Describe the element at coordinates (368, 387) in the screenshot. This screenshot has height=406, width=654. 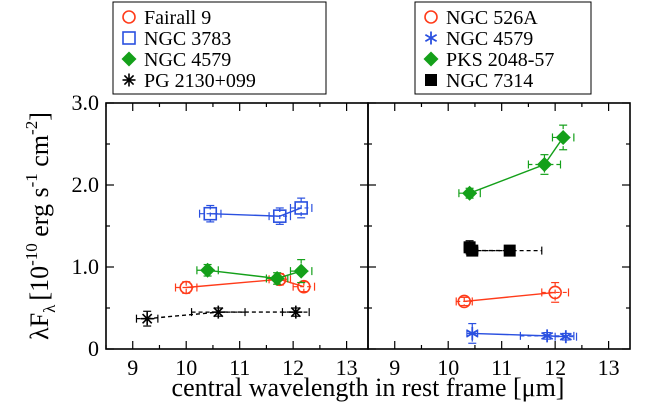
I see `x-axis-label: central wavelength in rest frame [μm]` at that location.